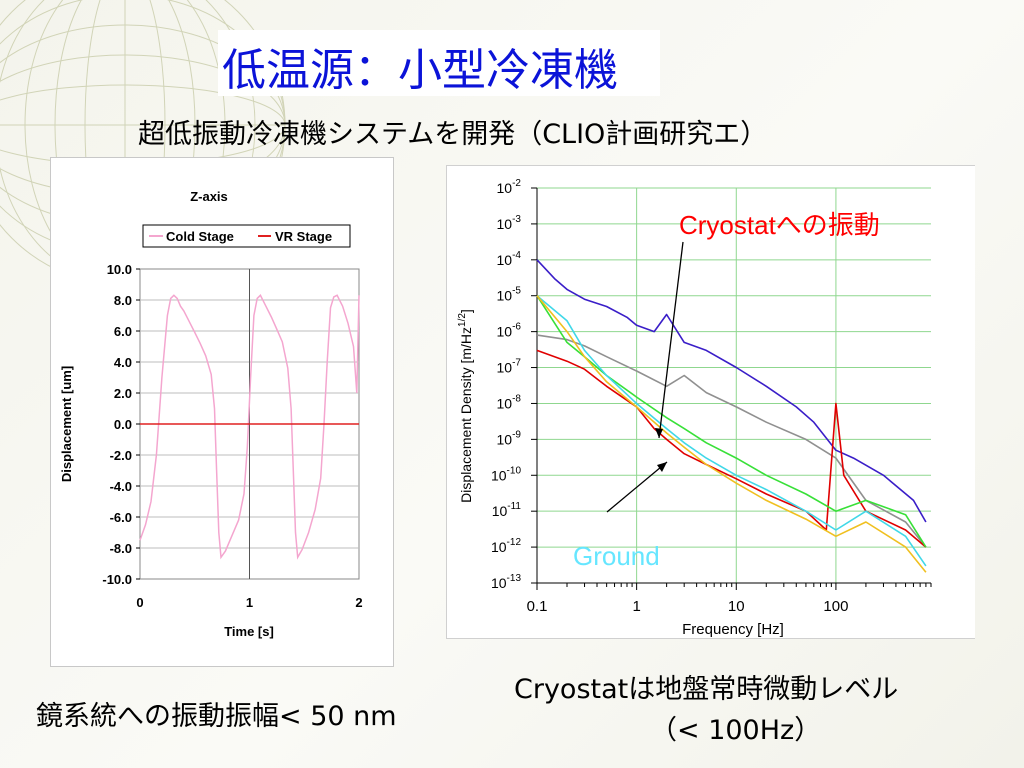 This screenshot has width=1024, height=768. I want to click on chart1-ytick-label: 10.0, so click(119, 269).